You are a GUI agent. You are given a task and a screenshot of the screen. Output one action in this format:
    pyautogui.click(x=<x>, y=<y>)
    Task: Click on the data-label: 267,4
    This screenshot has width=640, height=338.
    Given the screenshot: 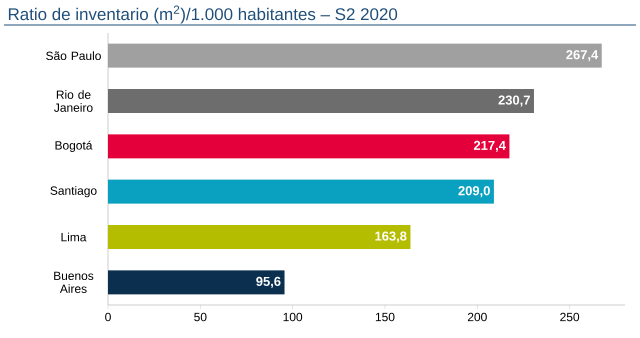 What is the action you would take?
    pyautogui.click(x=582, y=56)
    